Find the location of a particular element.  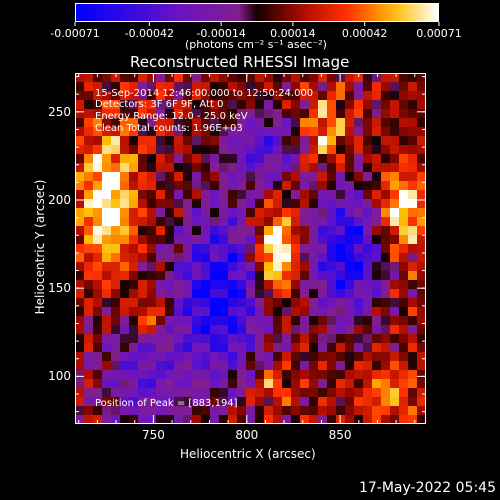

annotation-peak: Position of Peak = [883,194] is located at coordinates (166, 403).